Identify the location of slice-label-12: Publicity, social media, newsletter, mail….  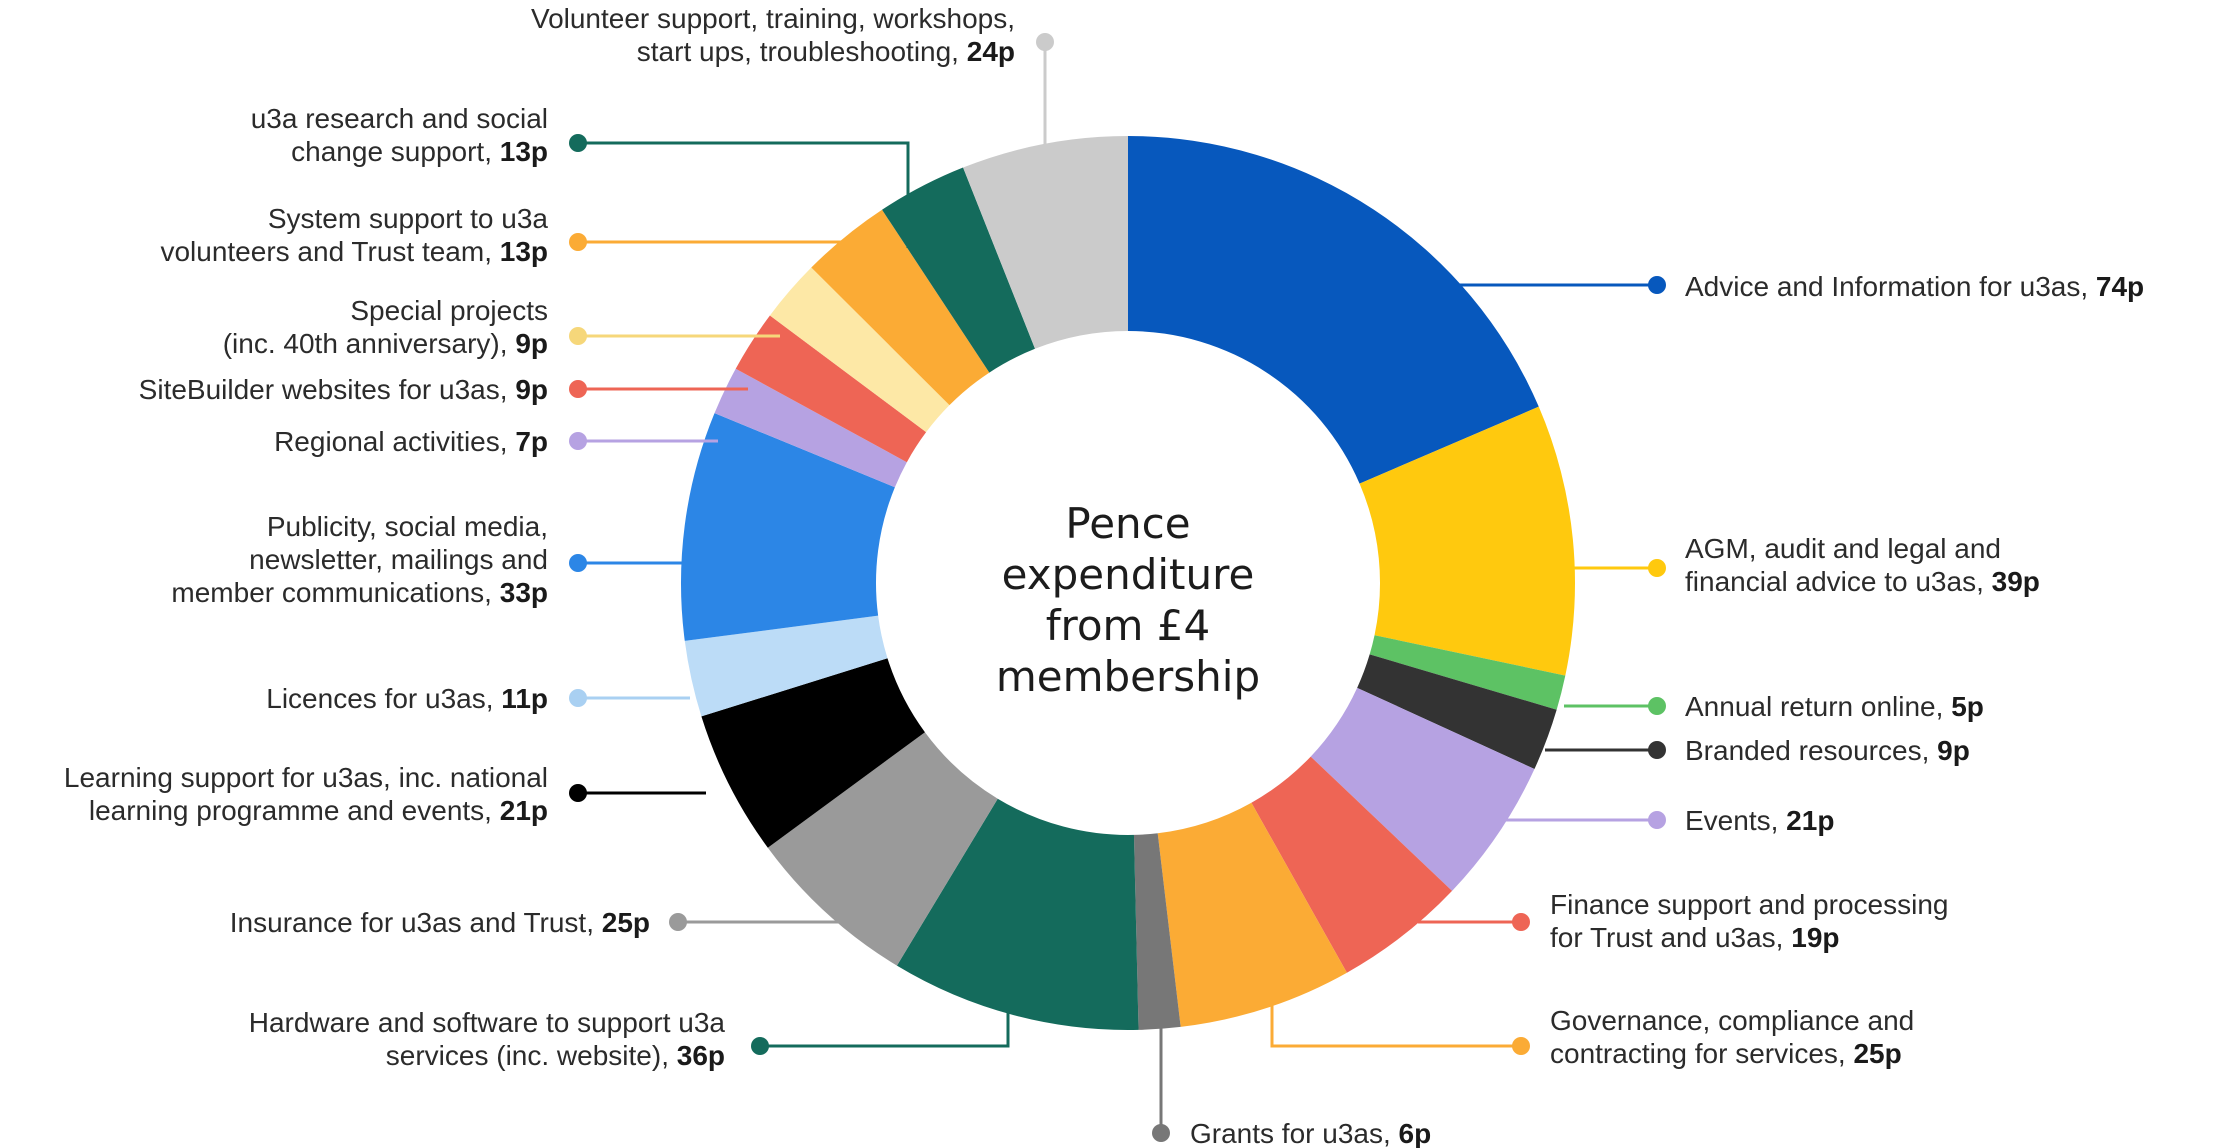
(359, 559).